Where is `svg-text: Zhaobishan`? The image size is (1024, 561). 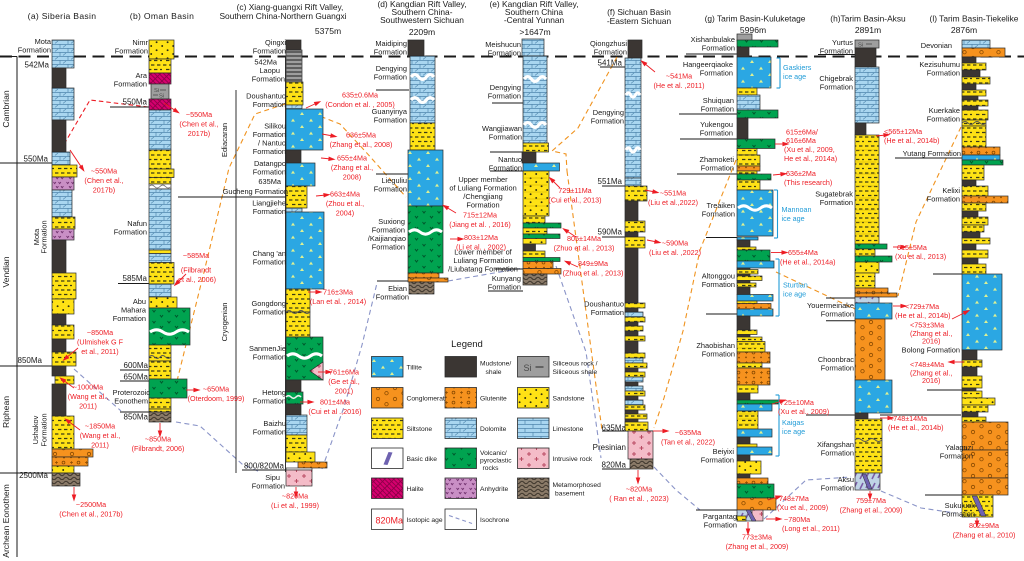 svg-text: Zhaobishan is located at coordinates (715, 345).